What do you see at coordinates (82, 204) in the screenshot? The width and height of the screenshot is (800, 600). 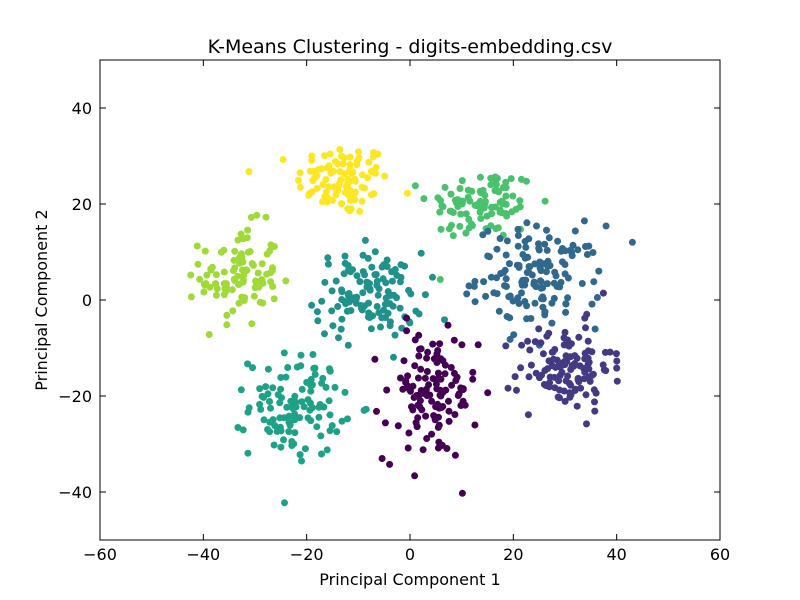 I see `y-tick-label: 20` at bounding box center [82, 204].